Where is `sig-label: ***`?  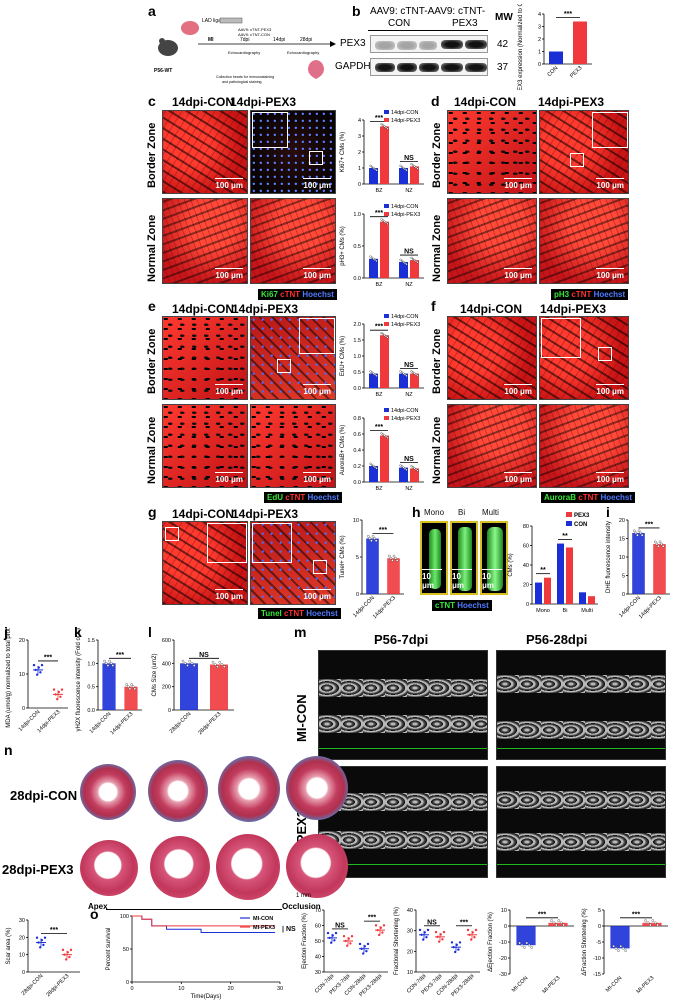 sig-label: *** is located at coordinates (383, 530).